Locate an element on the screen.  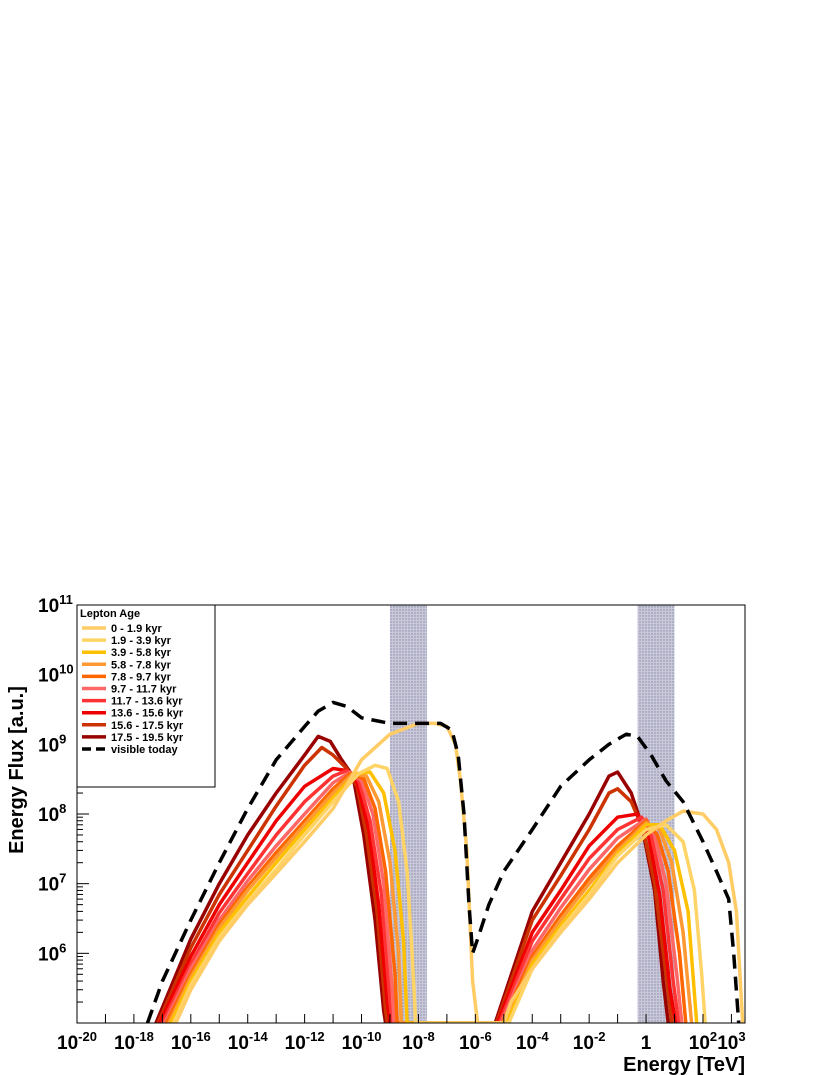
x-tick-label: 10⁻⁸ is located at coordinates (418, 1041).